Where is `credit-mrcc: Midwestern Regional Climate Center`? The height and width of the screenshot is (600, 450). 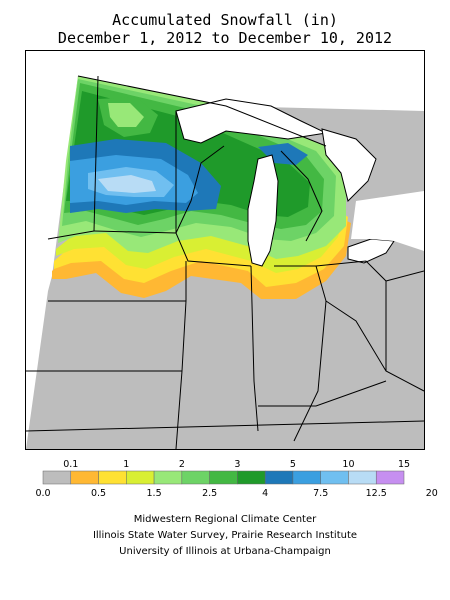 credit-mrcc: Midwestern Regional Climate Center is located at coordinates (225, 519).